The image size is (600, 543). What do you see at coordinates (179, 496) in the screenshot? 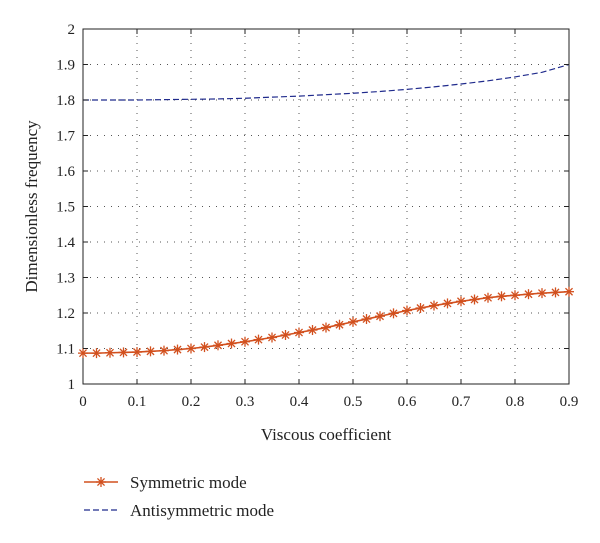
I see `legend: Symmetric mode Antisymmetric mode` at bounding box center [179, 496].